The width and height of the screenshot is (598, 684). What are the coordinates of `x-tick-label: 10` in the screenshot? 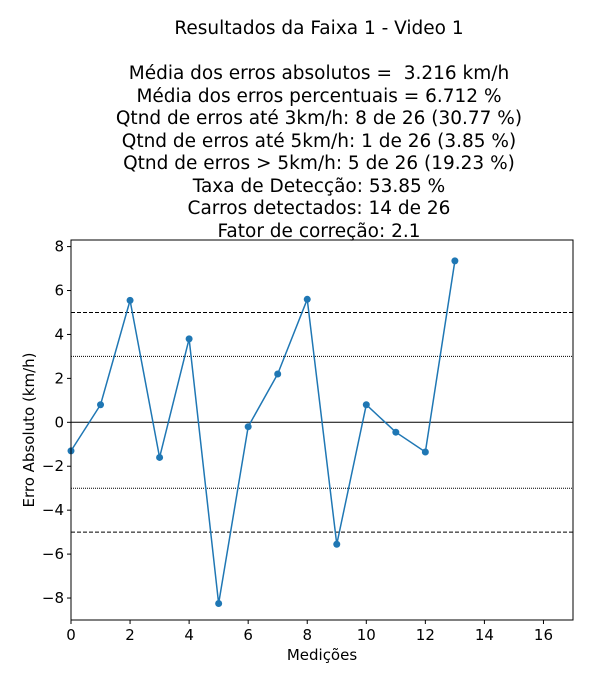 It's located at (366, 635).